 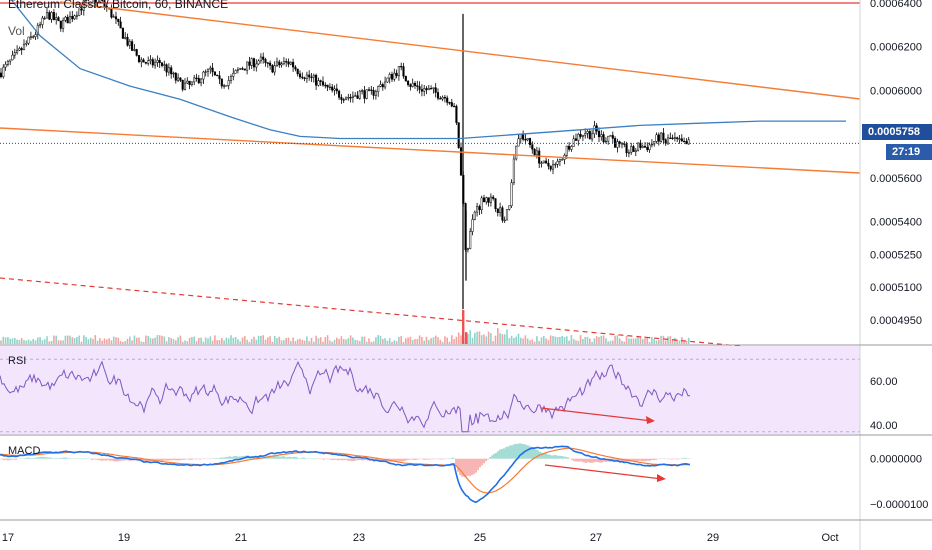 What do you see at coordinates (345, 396) in the screenshot?
I see `rsi-line` at bounding box center [345, 396].